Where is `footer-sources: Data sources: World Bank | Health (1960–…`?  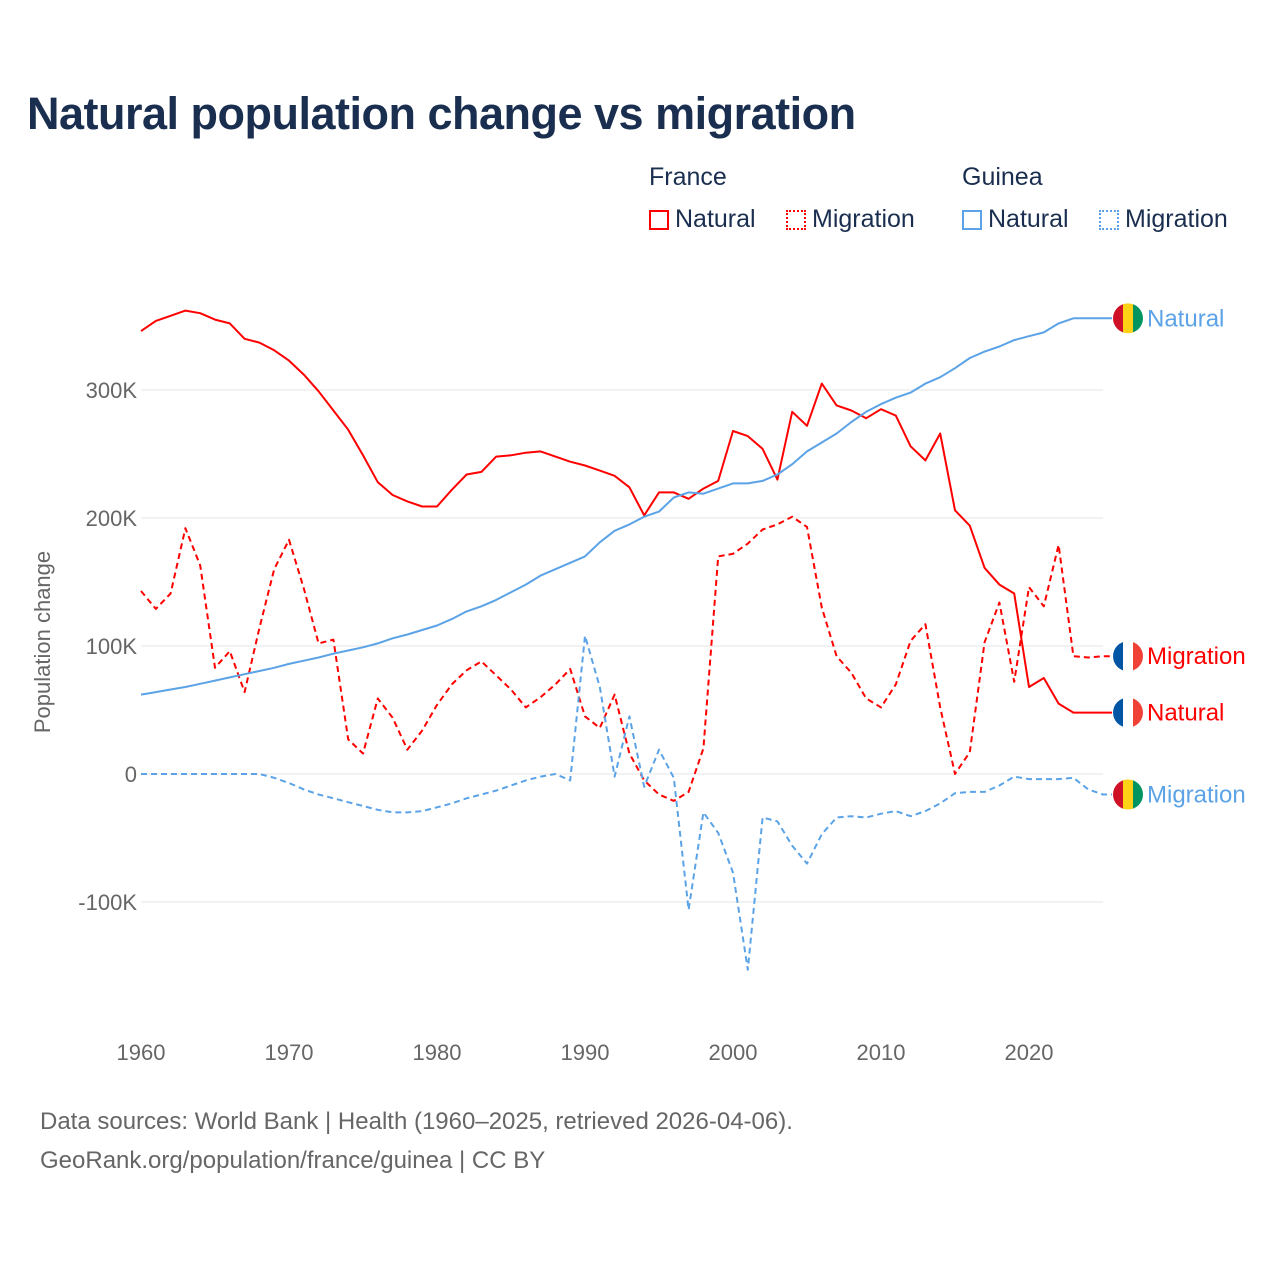
footer-sources: Data sources: World Bank | Health (1960–… is located at coordinates (416, 1121).